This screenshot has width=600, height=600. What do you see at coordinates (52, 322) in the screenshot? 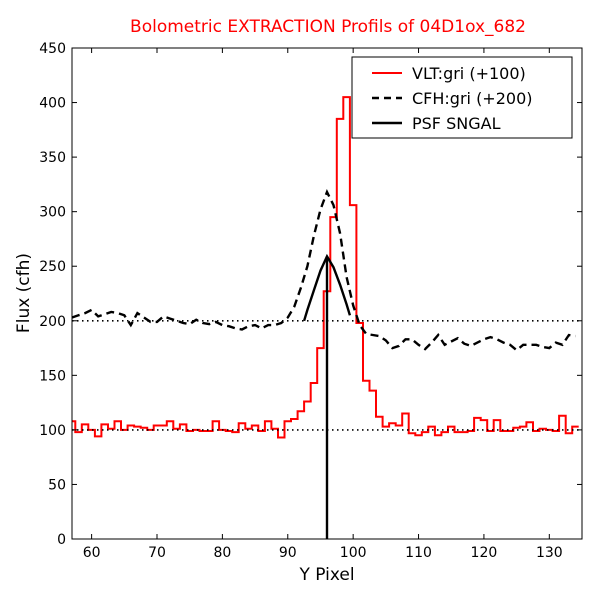
I see `y-tick-label: 200` at bounding box center [52, 322].